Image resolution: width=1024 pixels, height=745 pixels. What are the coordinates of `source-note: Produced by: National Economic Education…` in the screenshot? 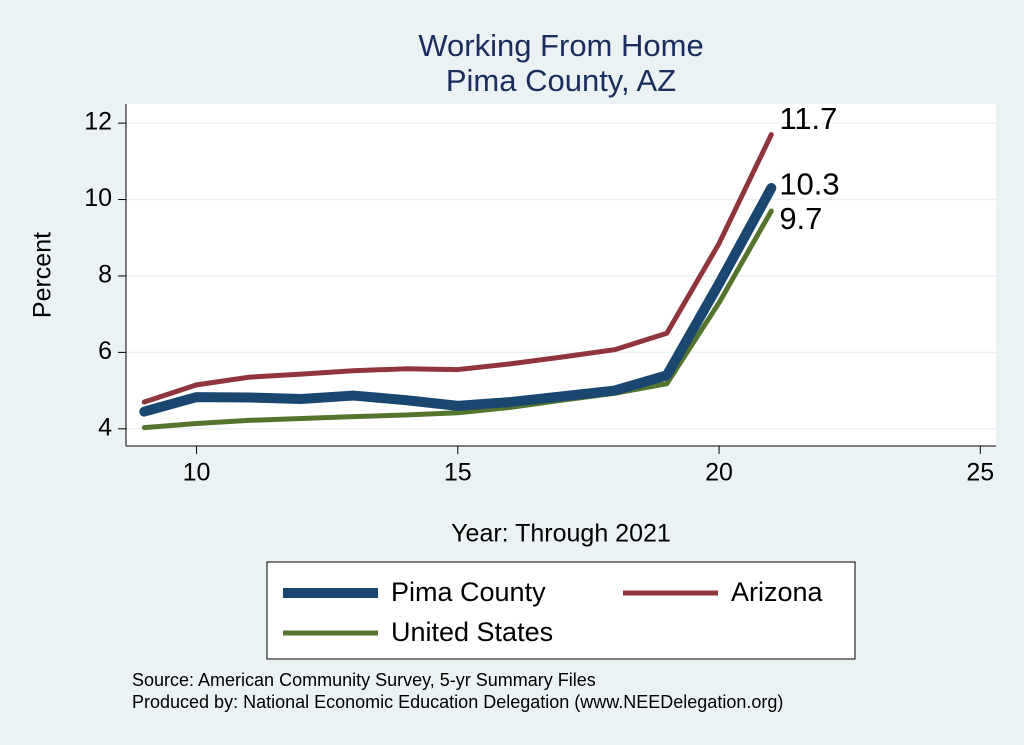 It's located at (457, 702).